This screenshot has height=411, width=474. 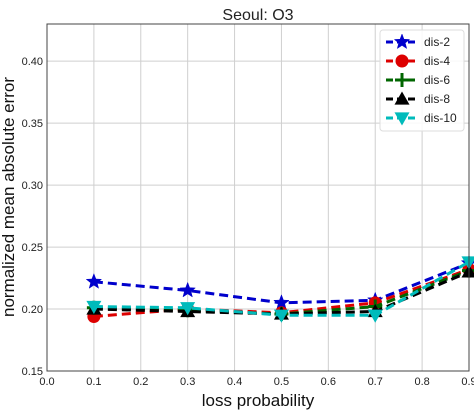 I want to click on x-axis-label: loss probability, so click(x=258, y=400).